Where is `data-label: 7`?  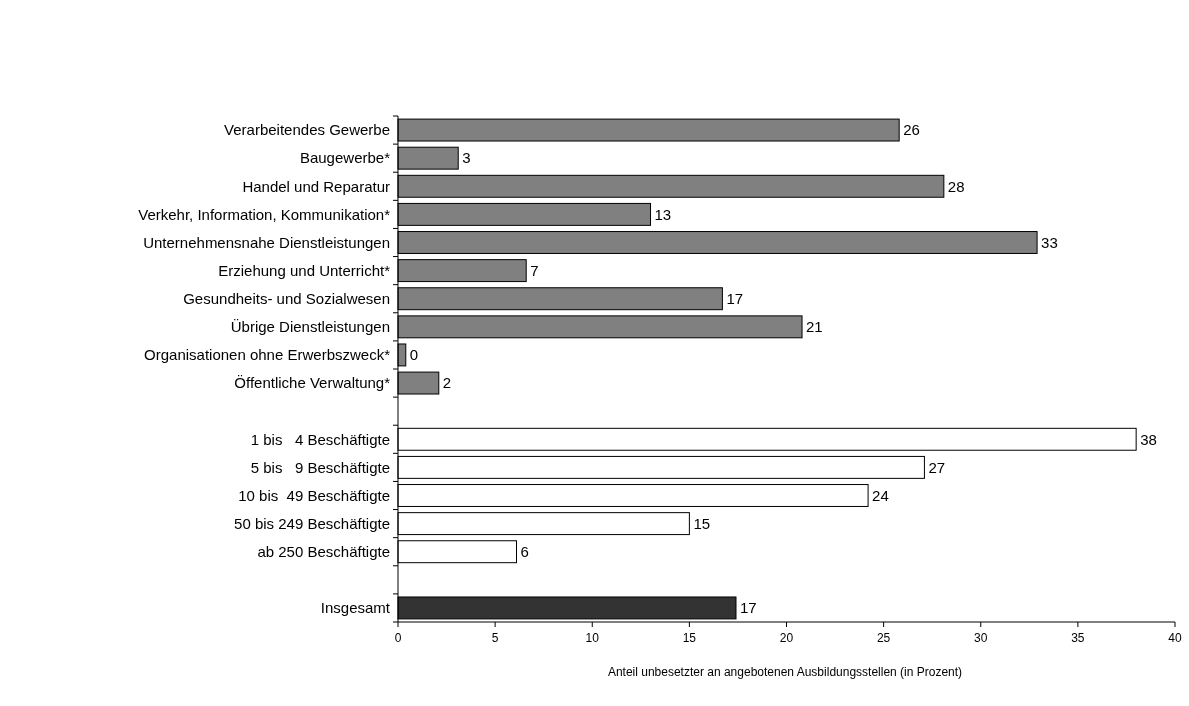 data-label: 7 is located at coordinates (534, 270).